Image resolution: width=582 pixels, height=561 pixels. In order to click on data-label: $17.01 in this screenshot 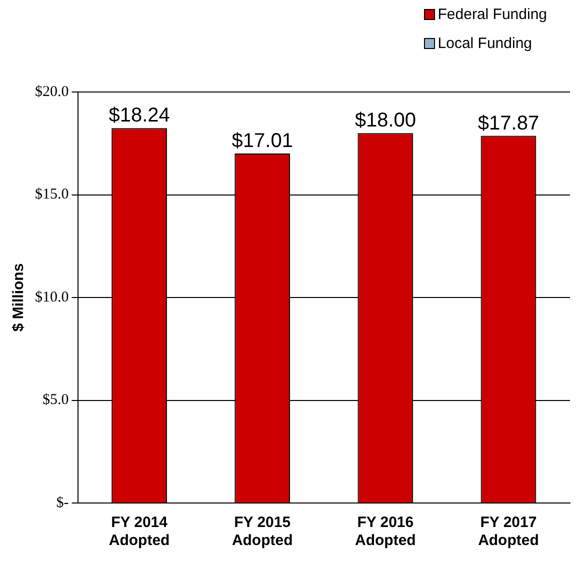, I will do `click(262, 141)`.